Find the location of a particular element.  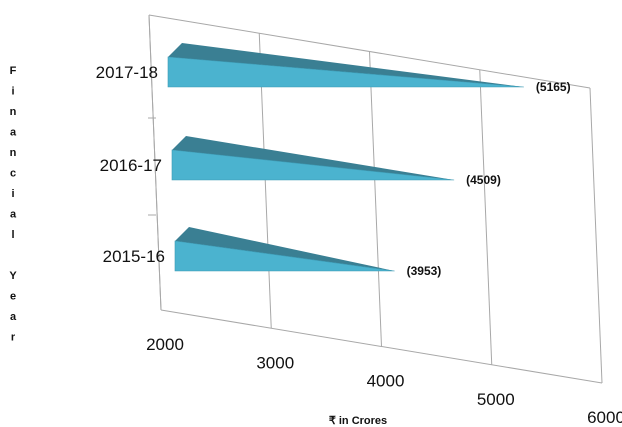

category-label: 2015-16 is located at coordinates (134, 256).